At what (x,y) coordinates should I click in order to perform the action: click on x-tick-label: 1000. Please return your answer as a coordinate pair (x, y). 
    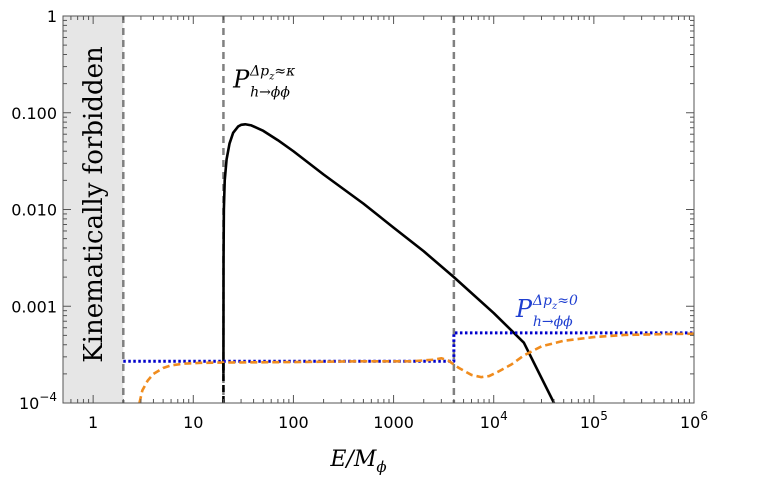
    Looking at the image, I should click on (393, 422).